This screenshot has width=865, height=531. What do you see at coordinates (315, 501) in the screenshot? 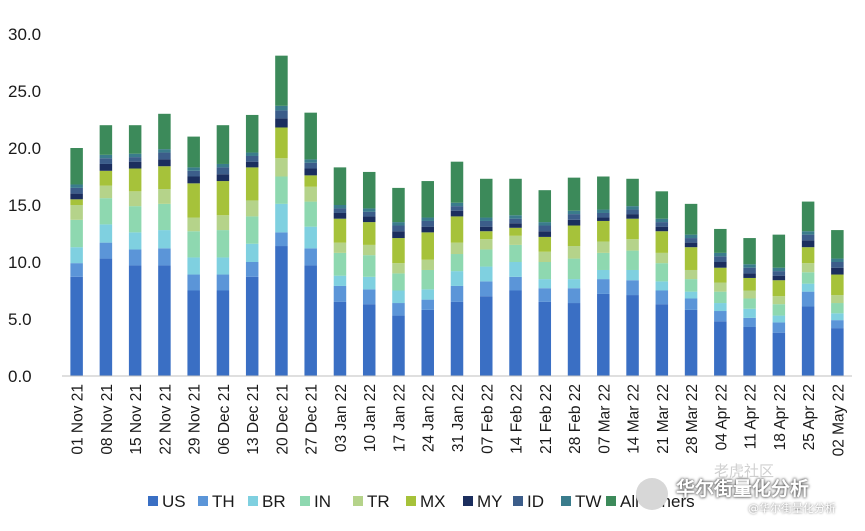
I see `legend-item: IN` at bounding box center [315, 501].